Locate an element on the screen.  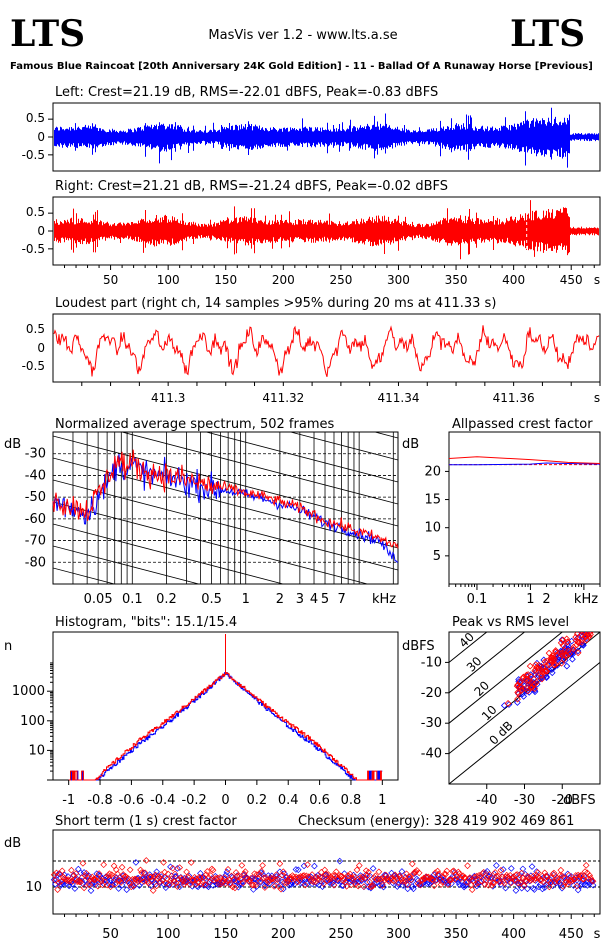
spectrum-yunit: dB is located at coordinates (12, 444).